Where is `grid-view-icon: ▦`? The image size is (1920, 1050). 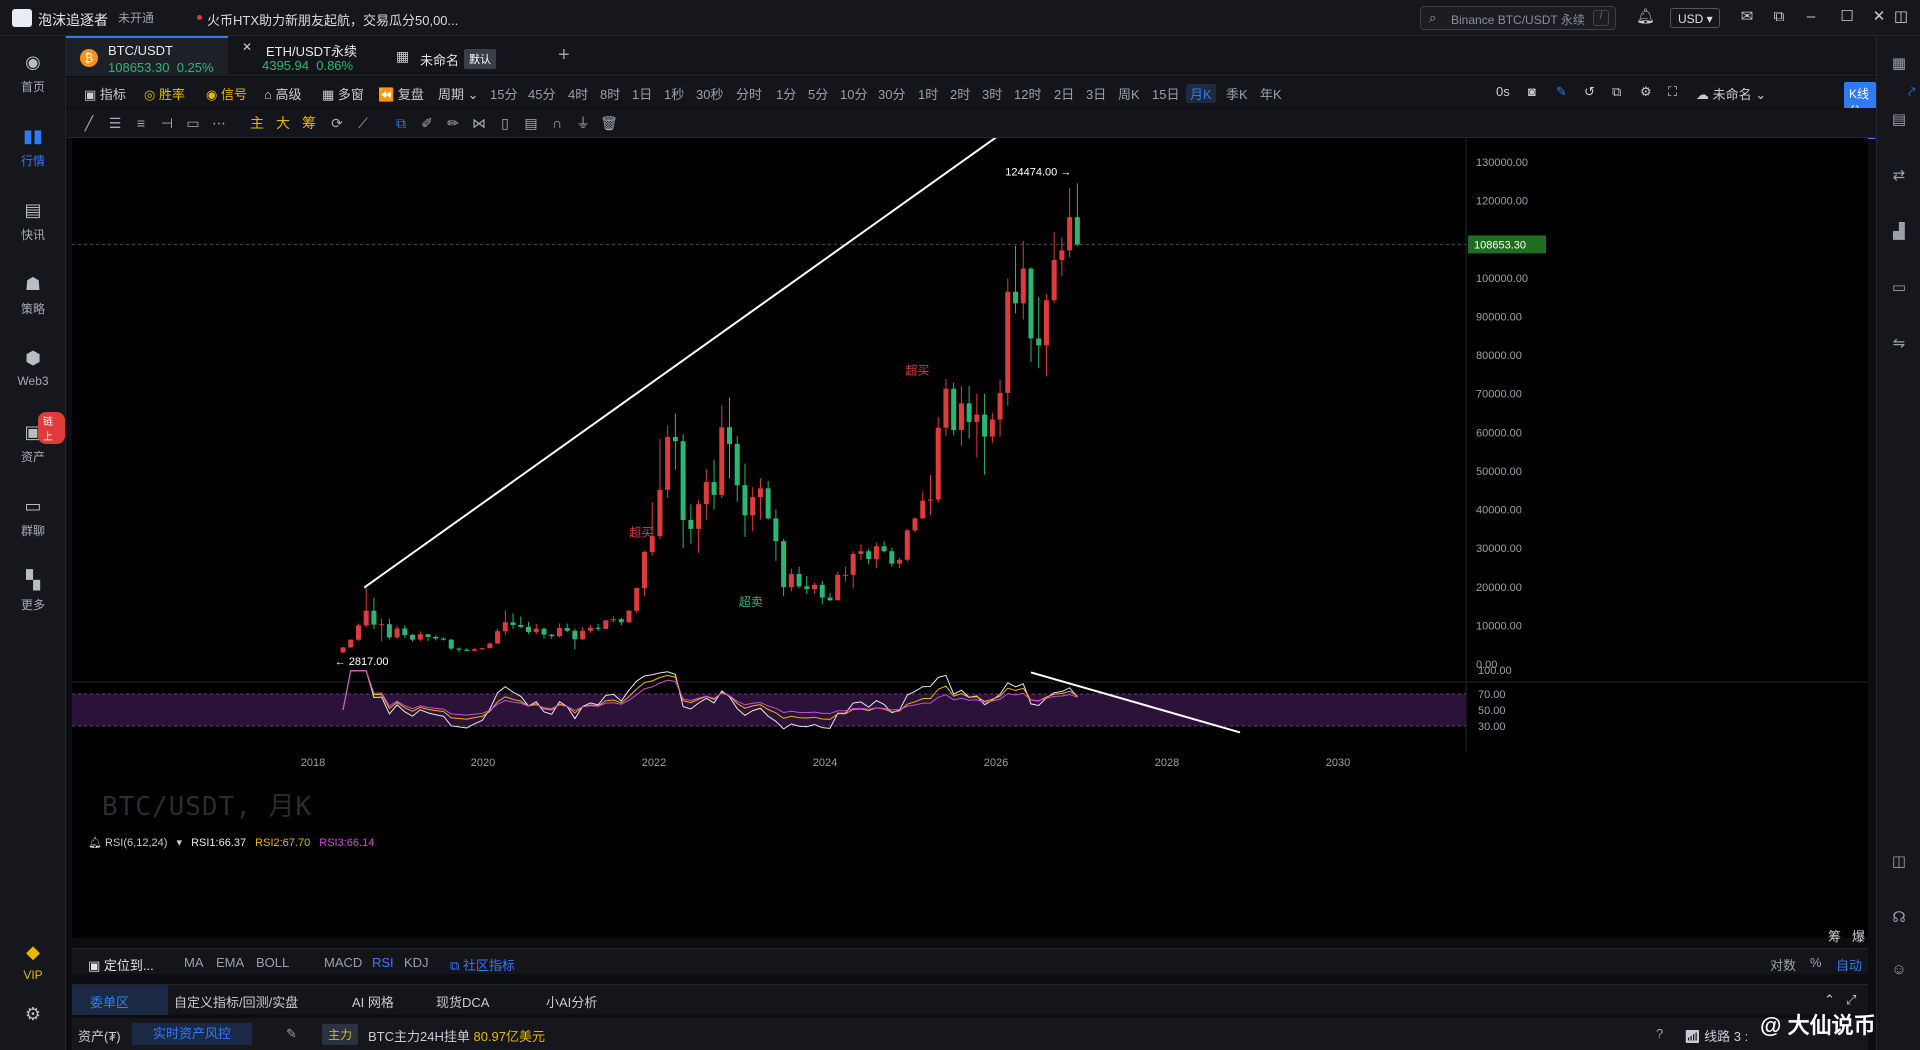 grid-view-icon: ▦ is located at coordinates (1899, 63).